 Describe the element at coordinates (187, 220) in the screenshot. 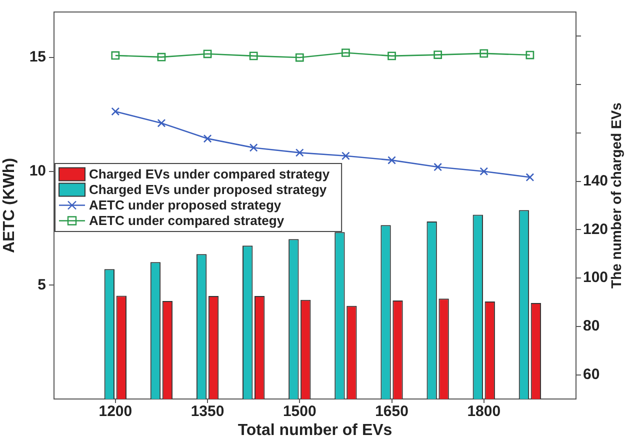

I see `legend-label: AETC under compared strategy` at that location.